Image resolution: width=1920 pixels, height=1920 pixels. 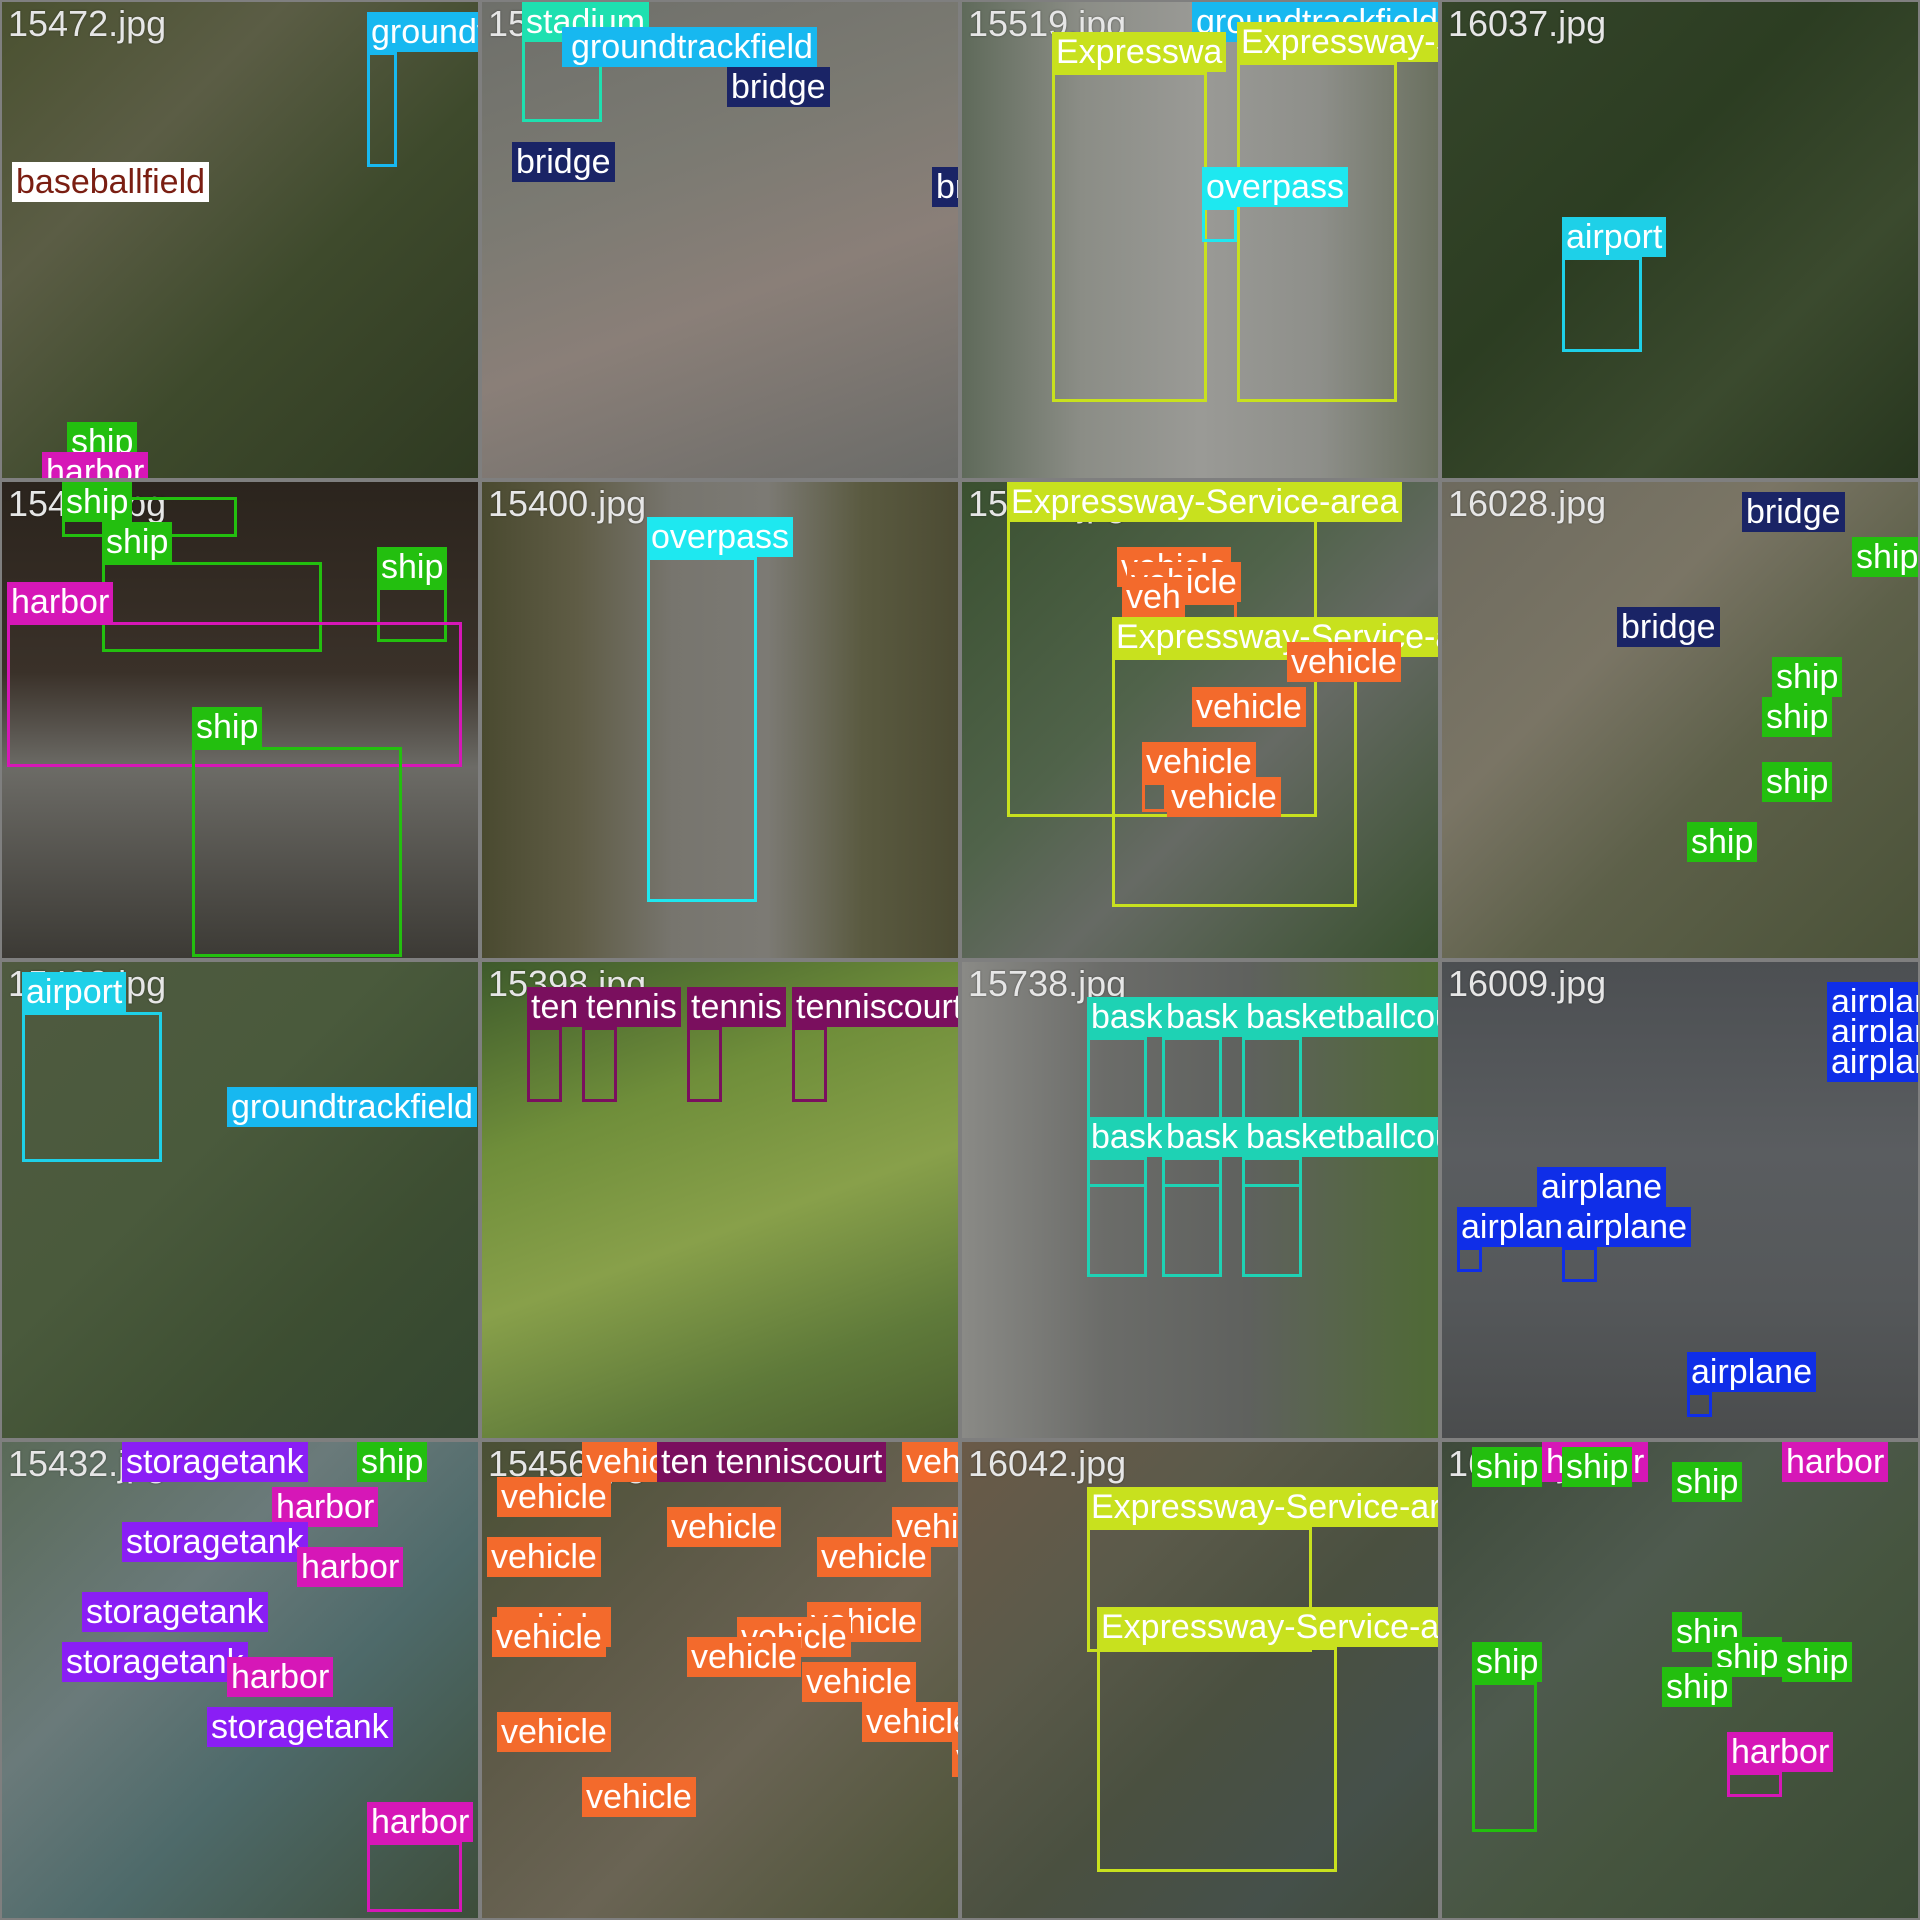 What do you see at coordinates (1340, 1137) in the screenshot?
I see `detection-label: basketballcourt` at bounding box center [1340, 1137].